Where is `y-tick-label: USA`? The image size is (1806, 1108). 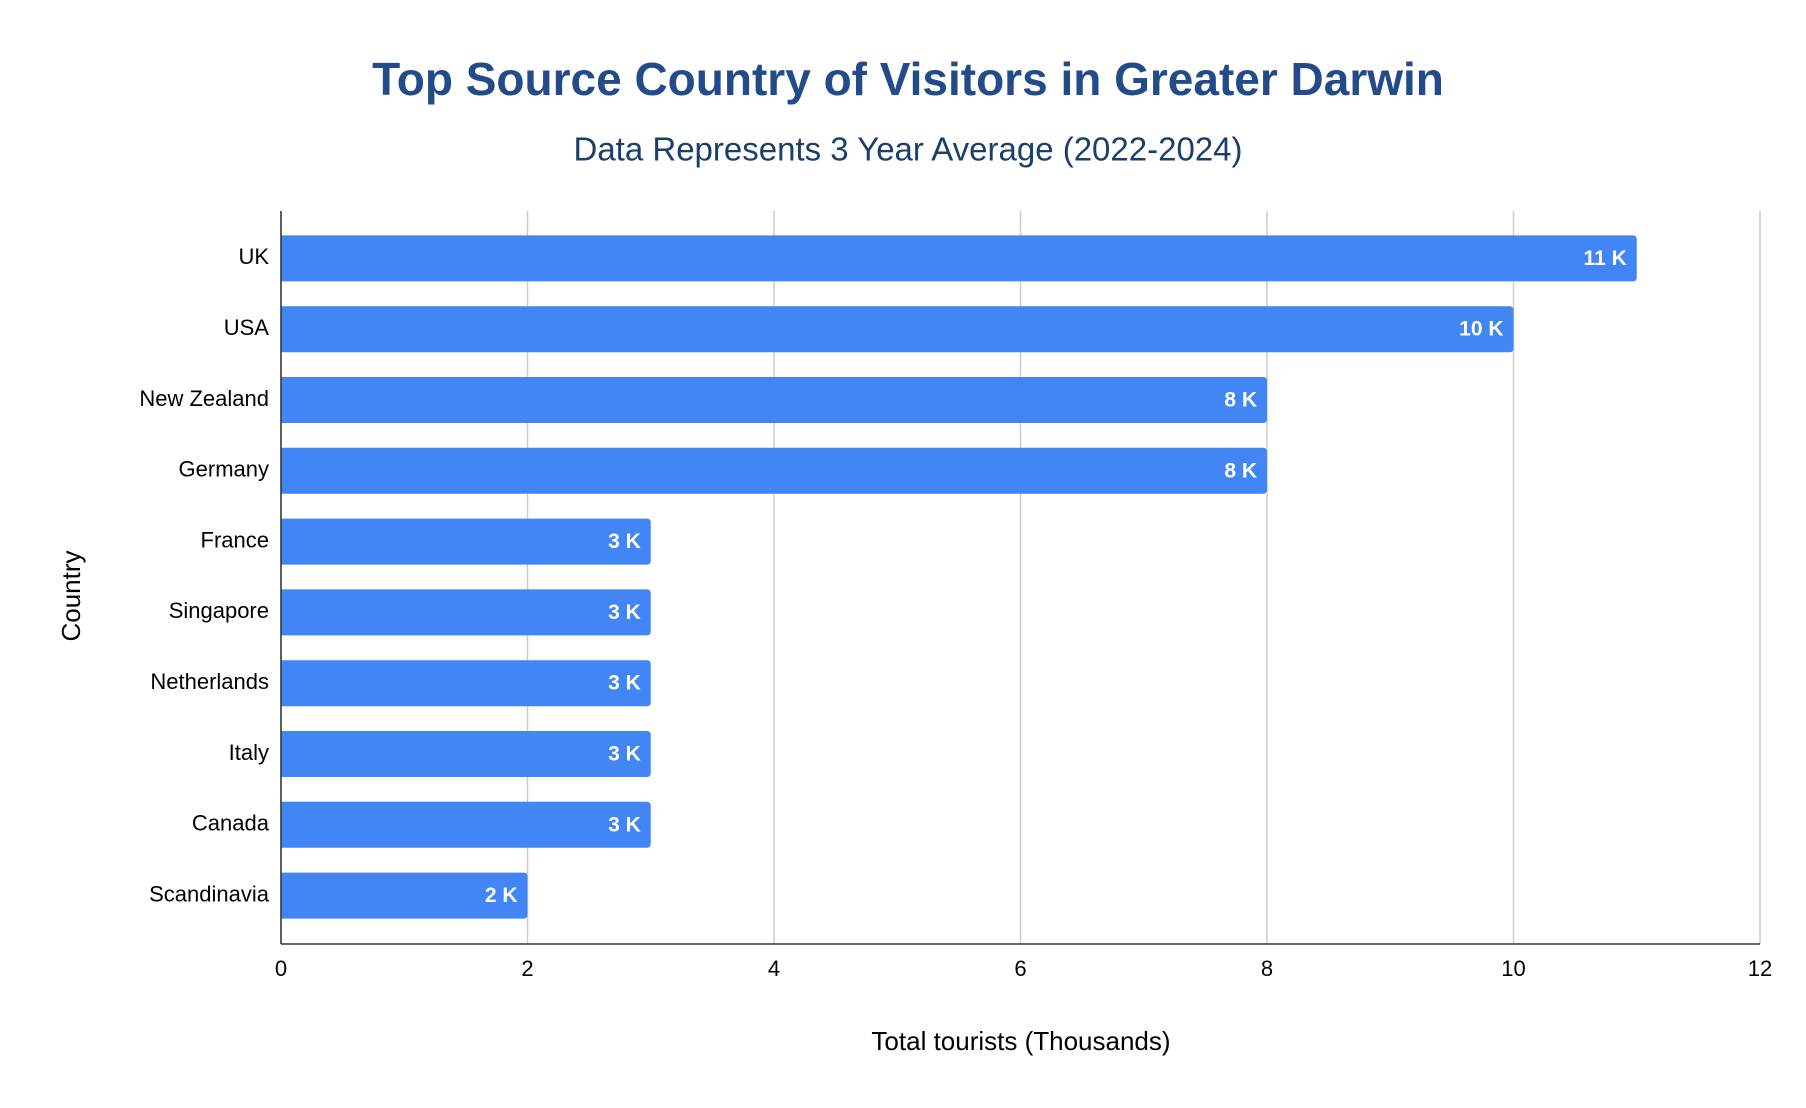 y-tick-label: USA is located at coordinates (247, 327).